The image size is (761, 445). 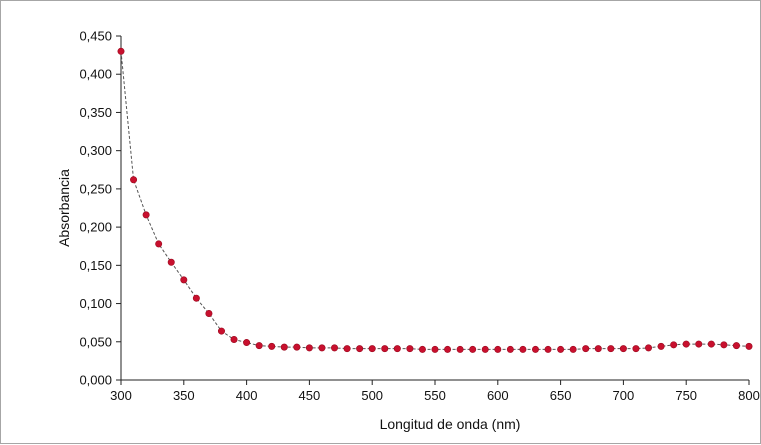 I want to click on x-tick-label: 750, so click(x=686, y=395).